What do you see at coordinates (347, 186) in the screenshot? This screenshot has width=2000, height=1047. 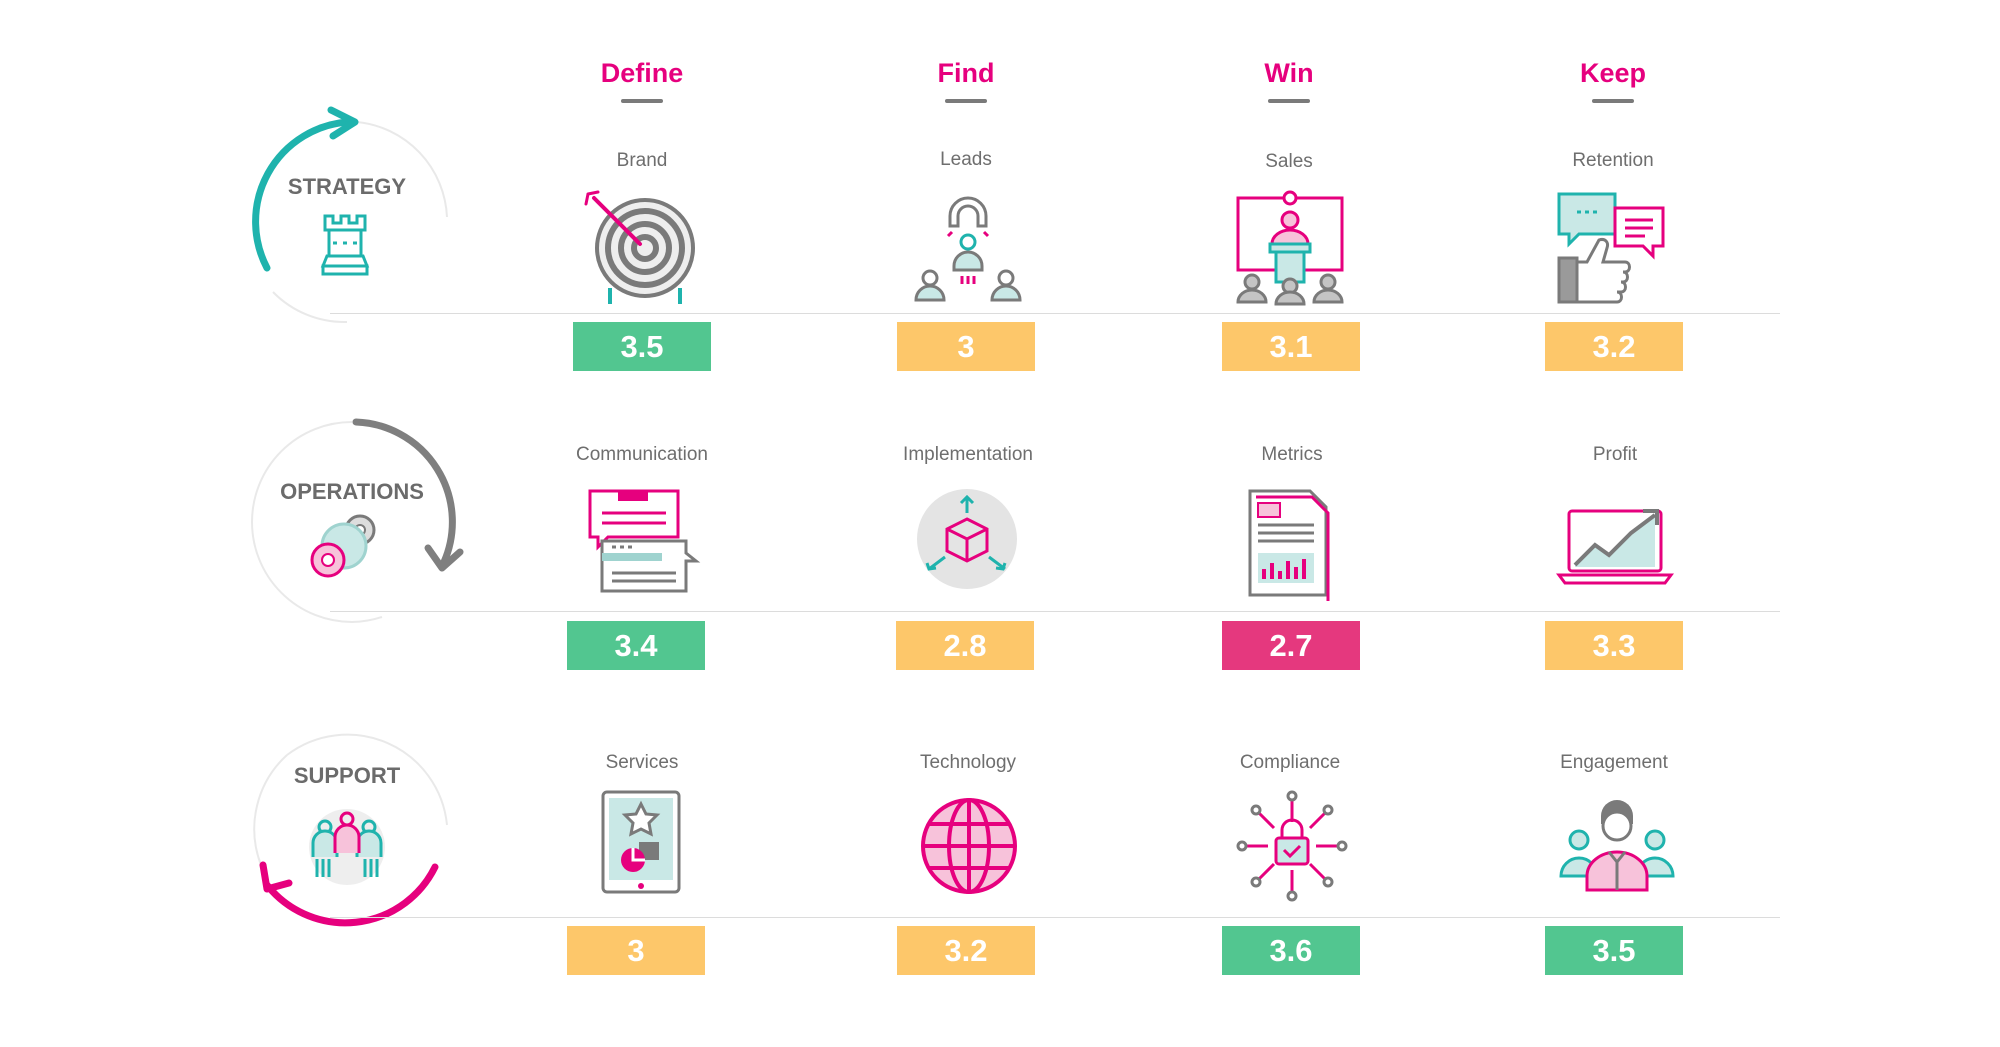 I see `row-label-strategy: STRATEGY` at bounding box center [347, 186].